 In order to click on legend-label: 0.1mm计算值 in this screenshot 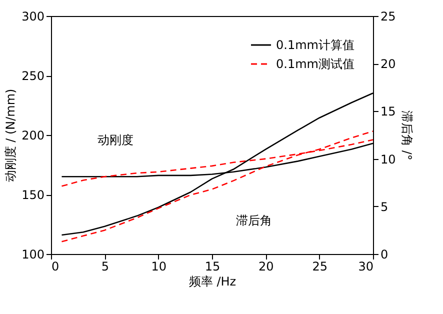, I will do `click(315, 45)`.